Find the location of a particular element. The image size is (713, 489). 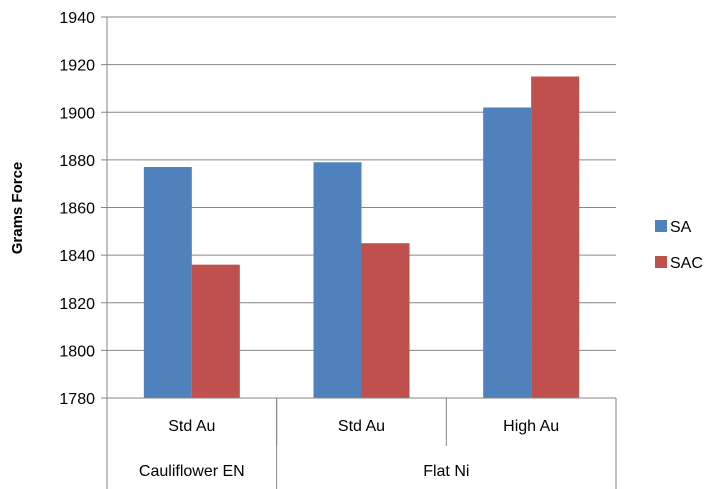

y-tick-labels: 1780 1800 1820 1840 1860 1880 1900 1920 1940 is located at coordinates (77, 209).